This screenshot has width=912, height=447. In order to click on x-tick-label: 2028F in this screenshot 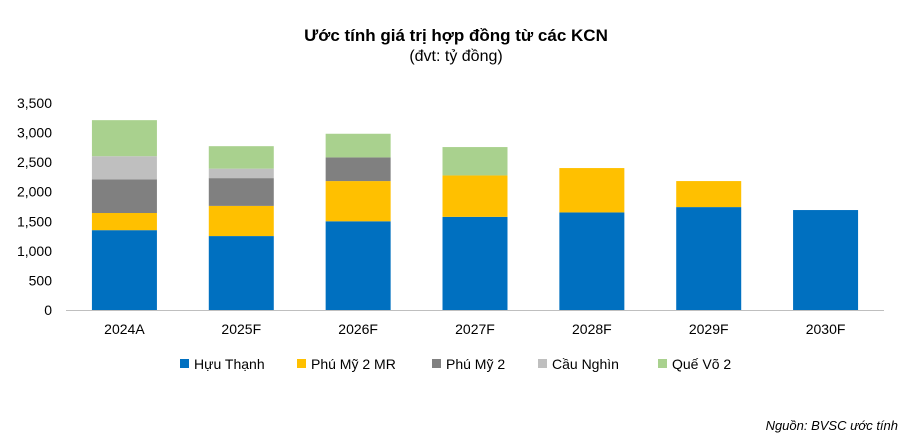, I will do `click(592, 329)`.